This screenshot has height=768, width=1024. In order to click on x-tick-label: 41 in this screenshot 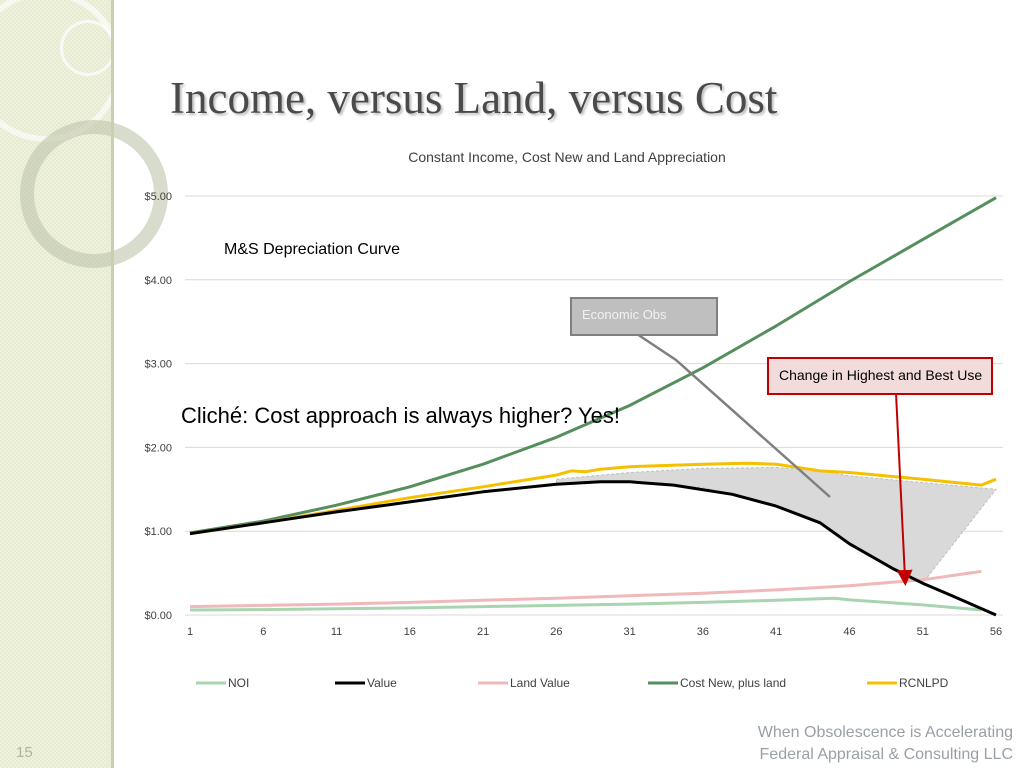, I will do `click(776, 632)`.